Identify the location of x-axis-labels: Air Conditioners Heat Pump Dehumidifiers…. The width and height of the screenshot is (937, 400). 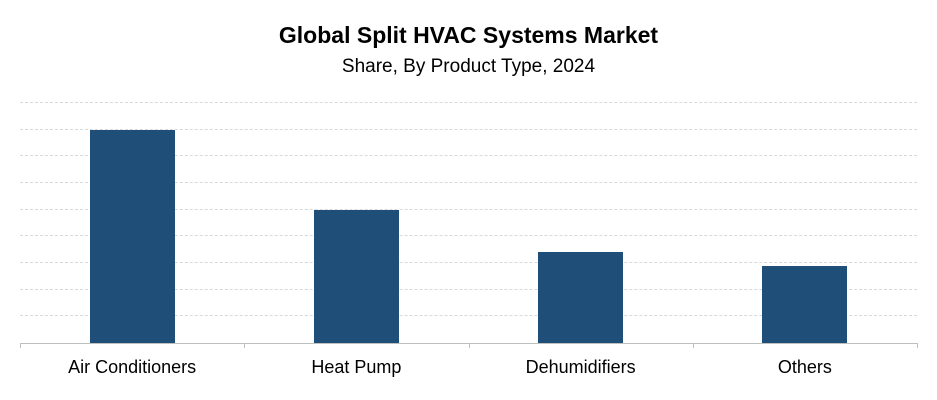
(468, 367).